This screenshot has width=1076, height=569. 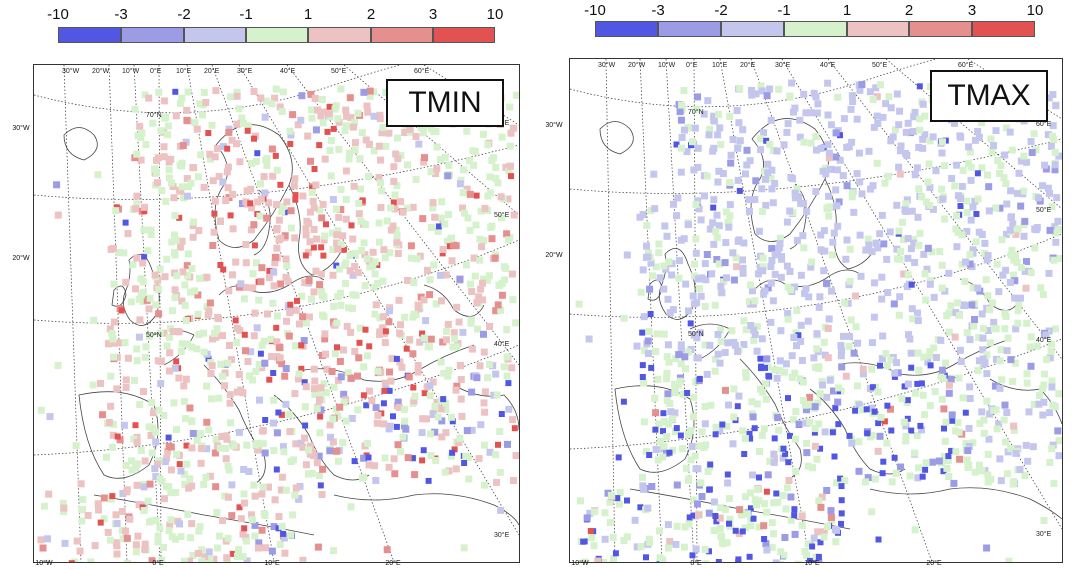 What do you see at coordinates (815, 29) in the screenshot?
I see `colorbar-swatch` at bounding box center [815, 29].